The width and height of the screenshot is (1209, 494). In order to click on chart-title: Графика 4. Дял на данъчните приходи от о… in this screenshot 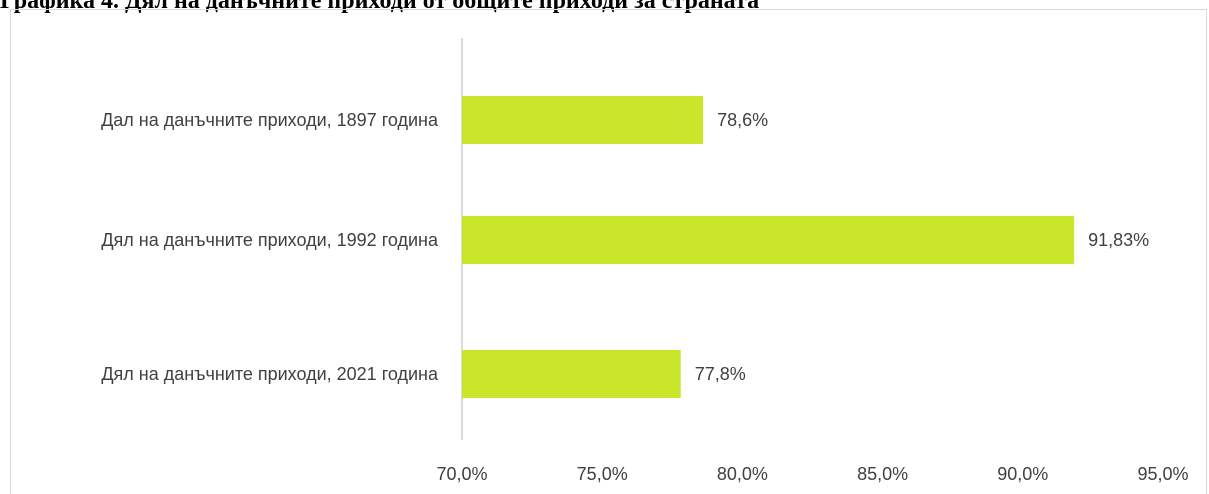, I will do `click(380, 7)`.